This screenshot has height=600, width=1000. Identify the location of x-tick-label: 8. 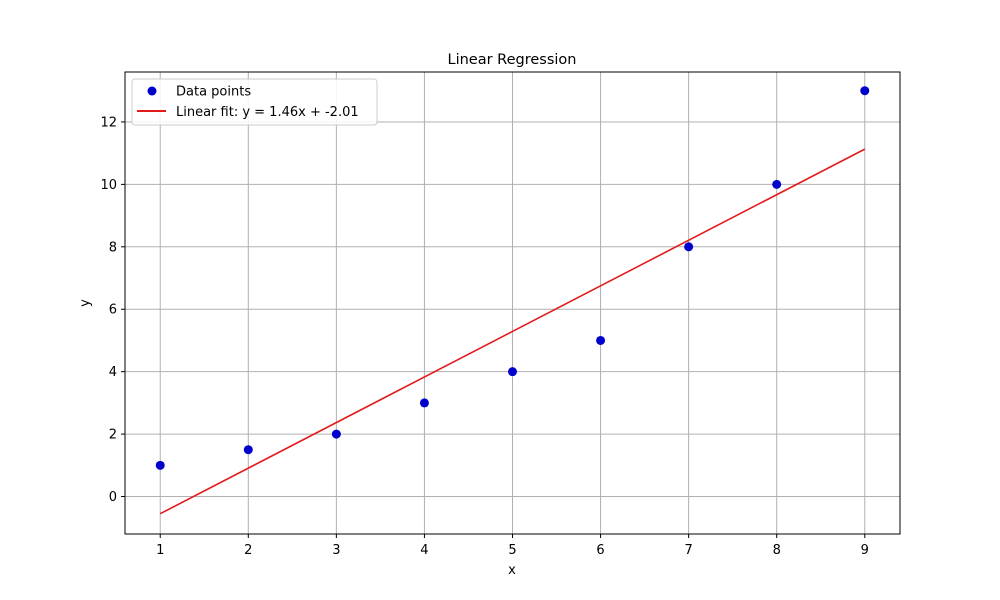
(777, 550).